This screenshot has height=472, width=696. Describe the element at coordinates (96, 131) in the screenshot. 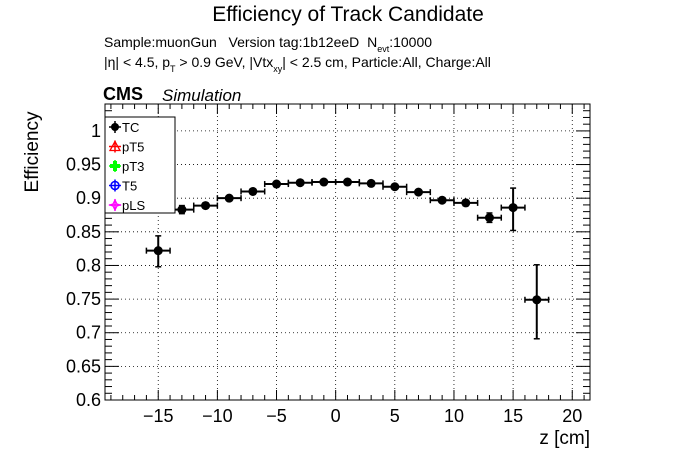

I see `y-tick-label: 1` at that location.